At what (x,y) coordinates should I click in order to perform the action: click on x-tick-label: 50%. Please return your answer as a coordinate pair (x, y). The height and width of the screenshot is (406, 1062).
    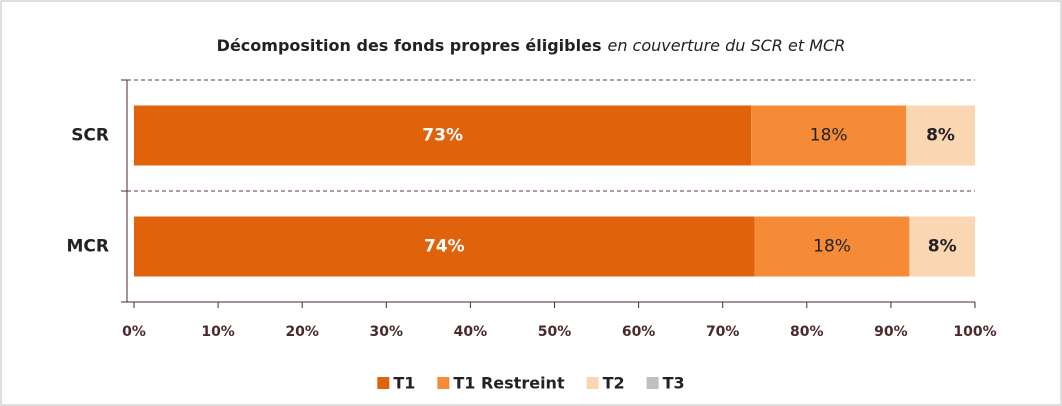
    Looking at the image, I should click on (555, 332).